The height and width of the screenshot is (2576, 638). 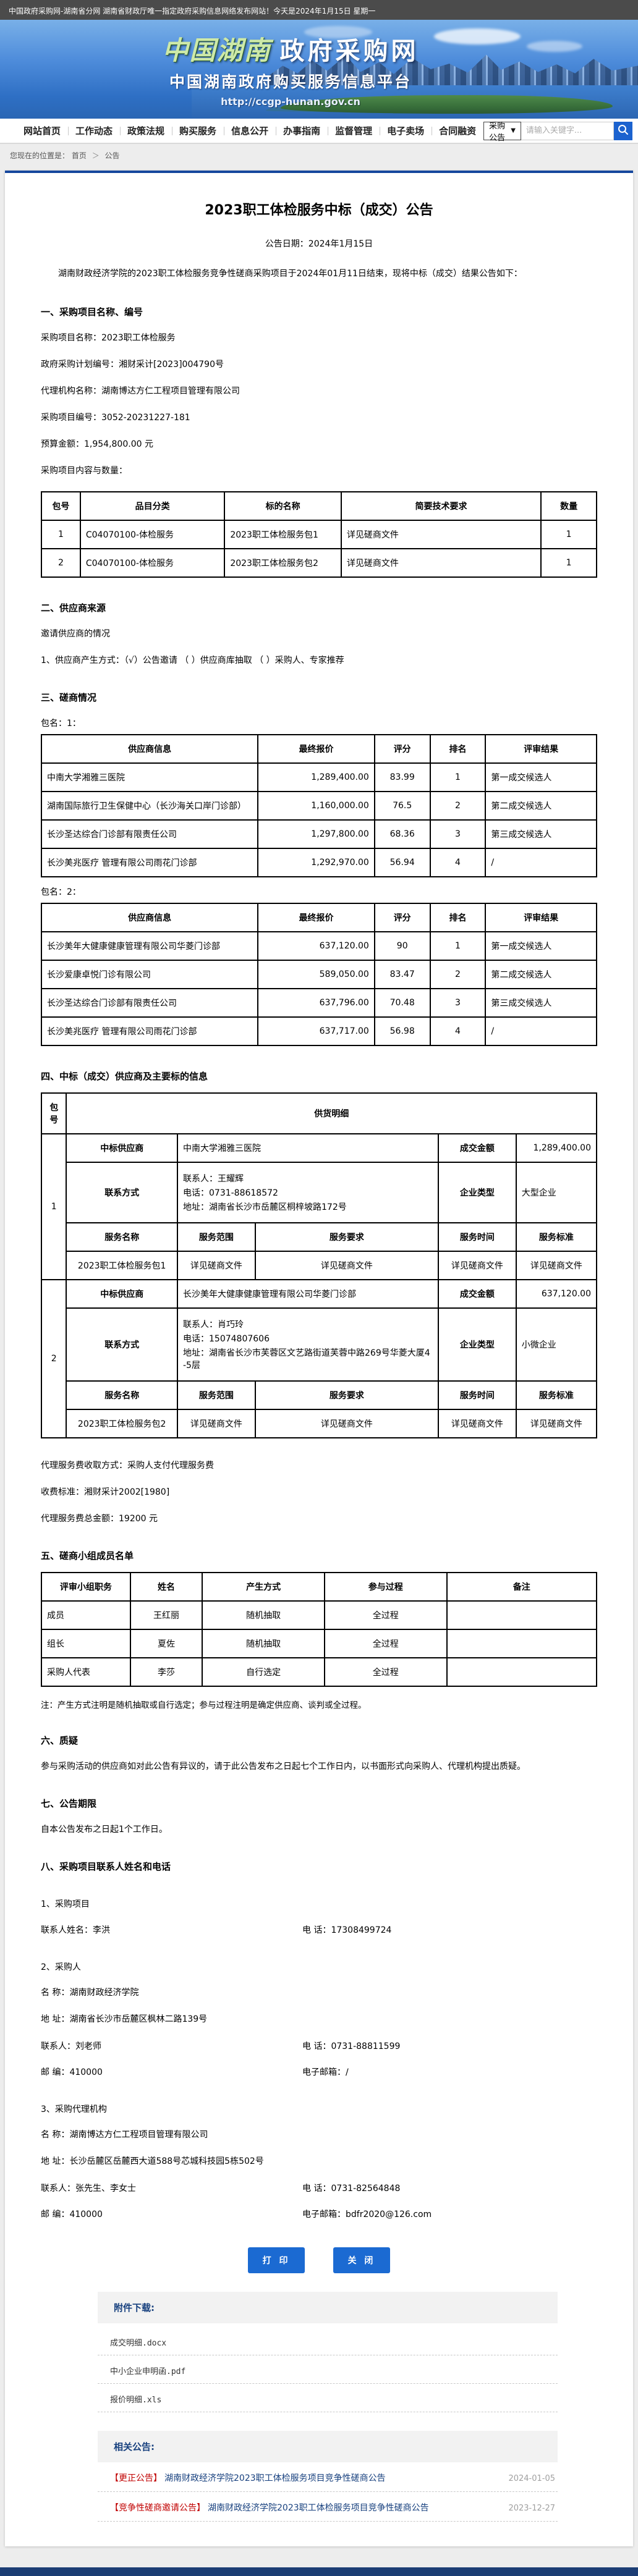 I want to click on cell: 2023职工体检服务包2, so click(x=122, y=1423).